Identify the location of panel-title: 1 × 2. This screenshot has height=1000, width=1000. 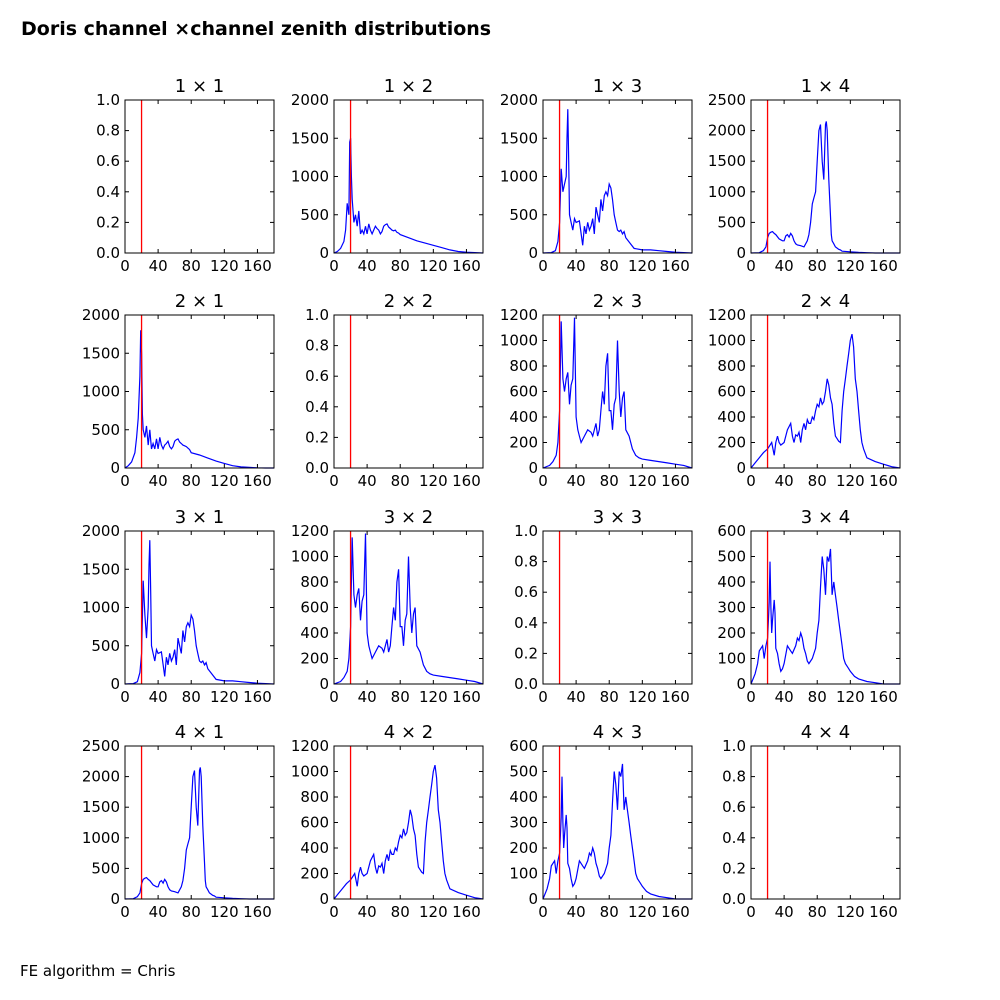
(408, 86).